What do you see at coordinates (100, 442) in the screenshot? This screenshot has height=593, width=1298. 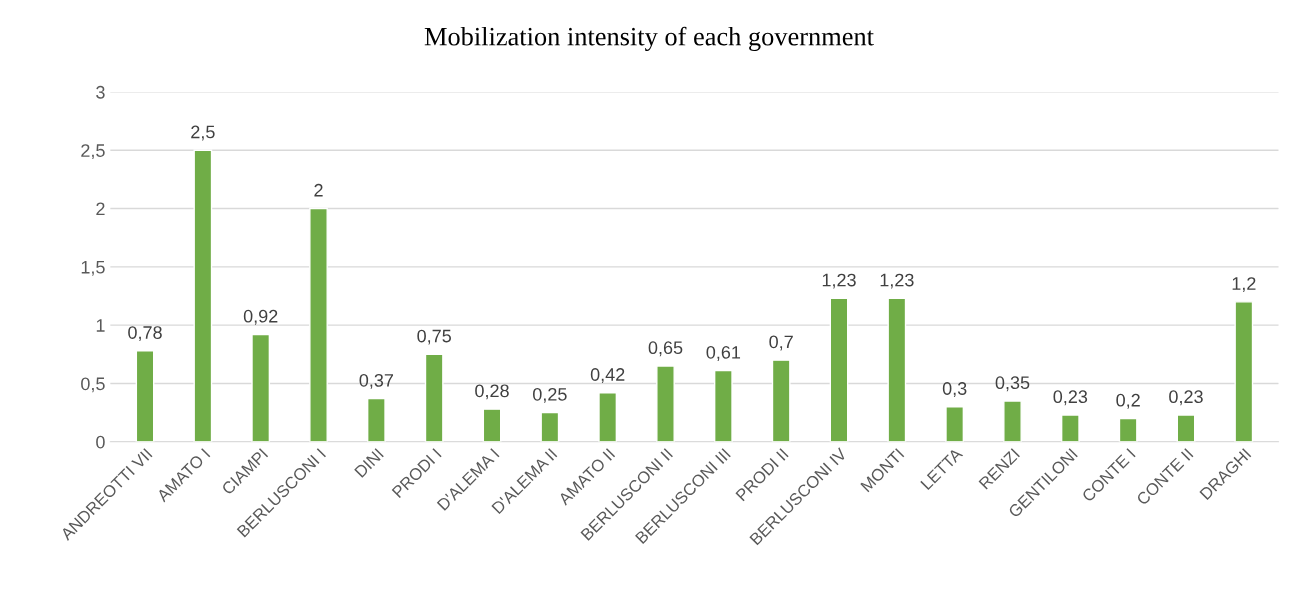 I see `y-tick-label: 0` at bounding box center [100, 442].